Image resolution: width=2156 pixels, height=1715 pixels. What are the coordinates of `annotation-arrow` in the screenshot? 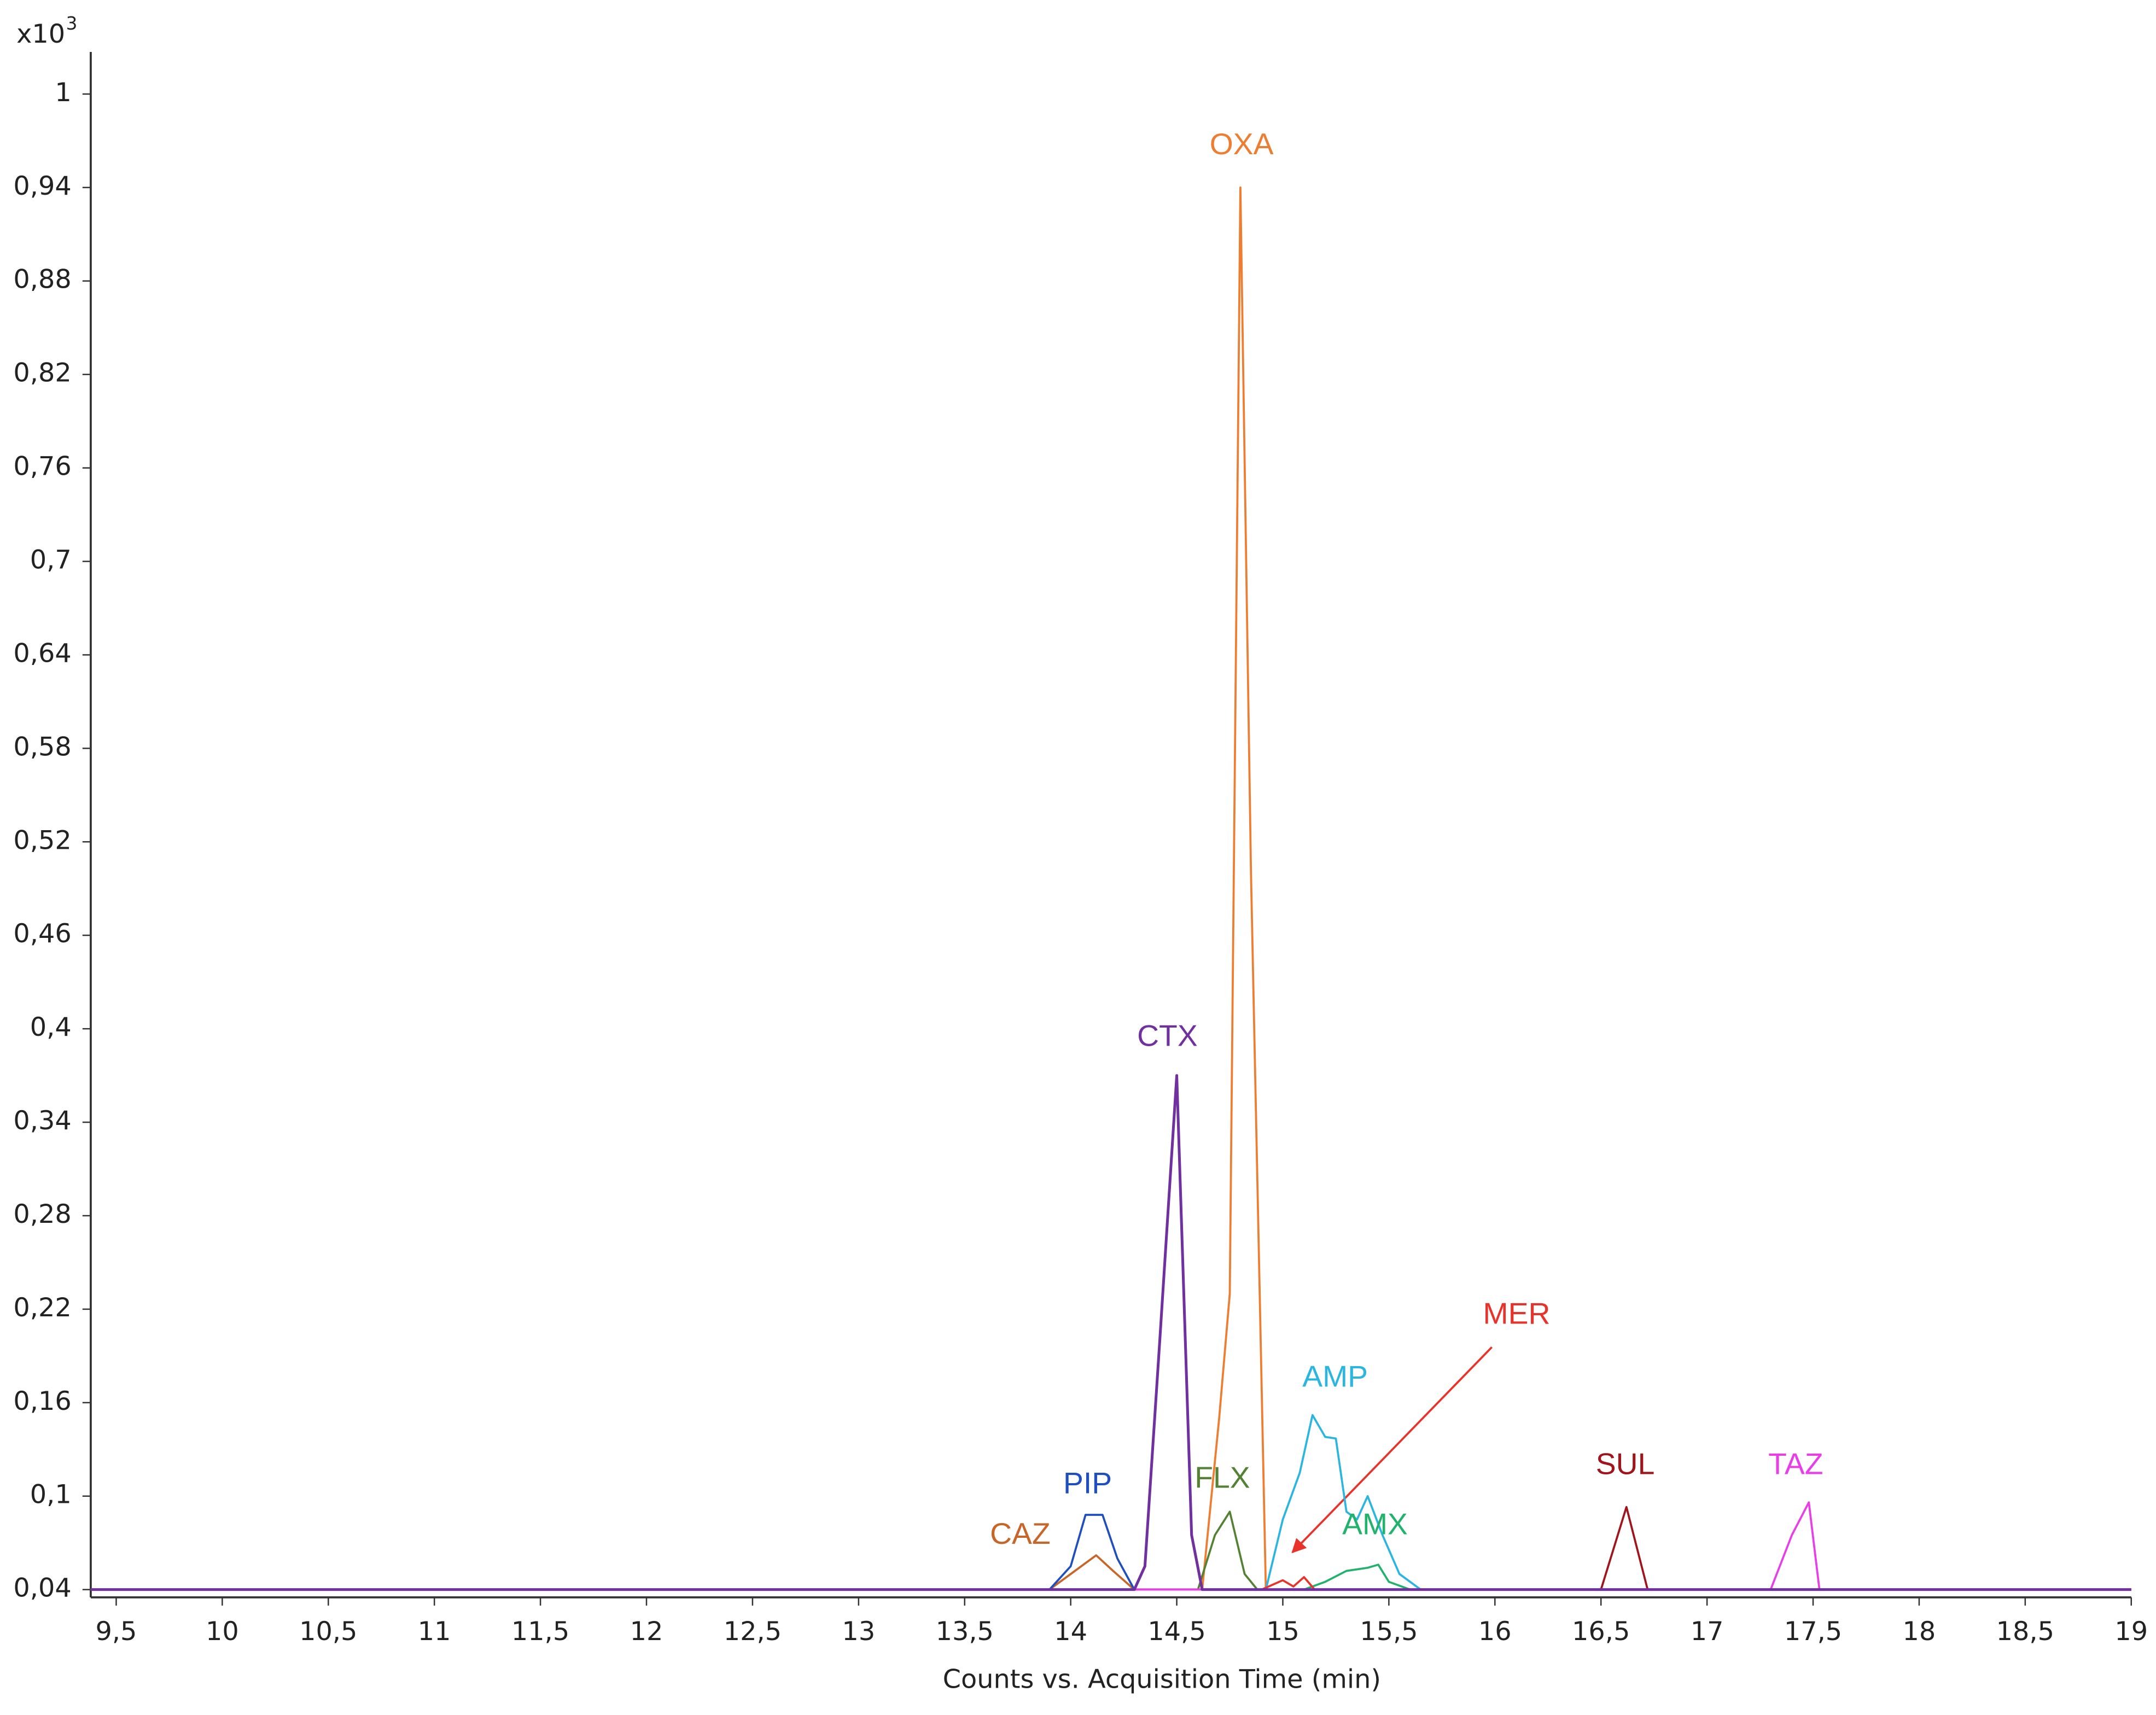 It's located at (1392, 1450).